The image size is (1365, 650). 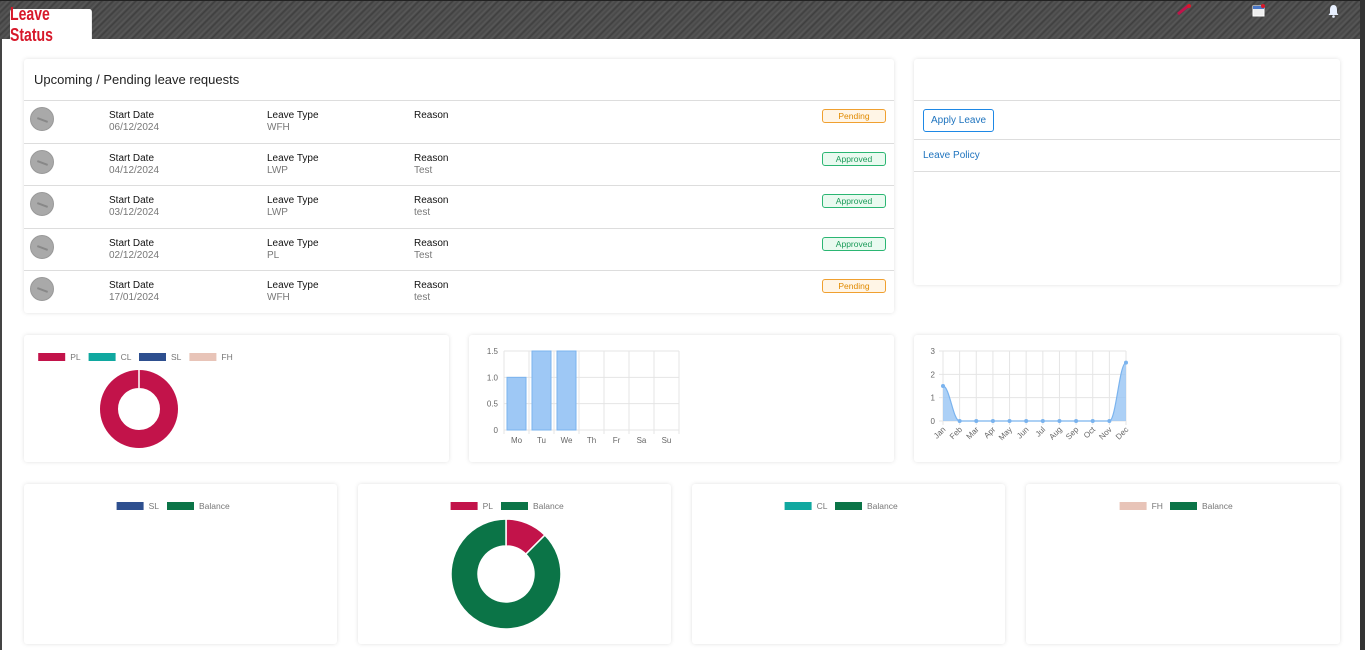 What do you see at coordinates (506, 574) in the screenshot?
I see `pie-slice-balance` at bounding box center [506, 574].